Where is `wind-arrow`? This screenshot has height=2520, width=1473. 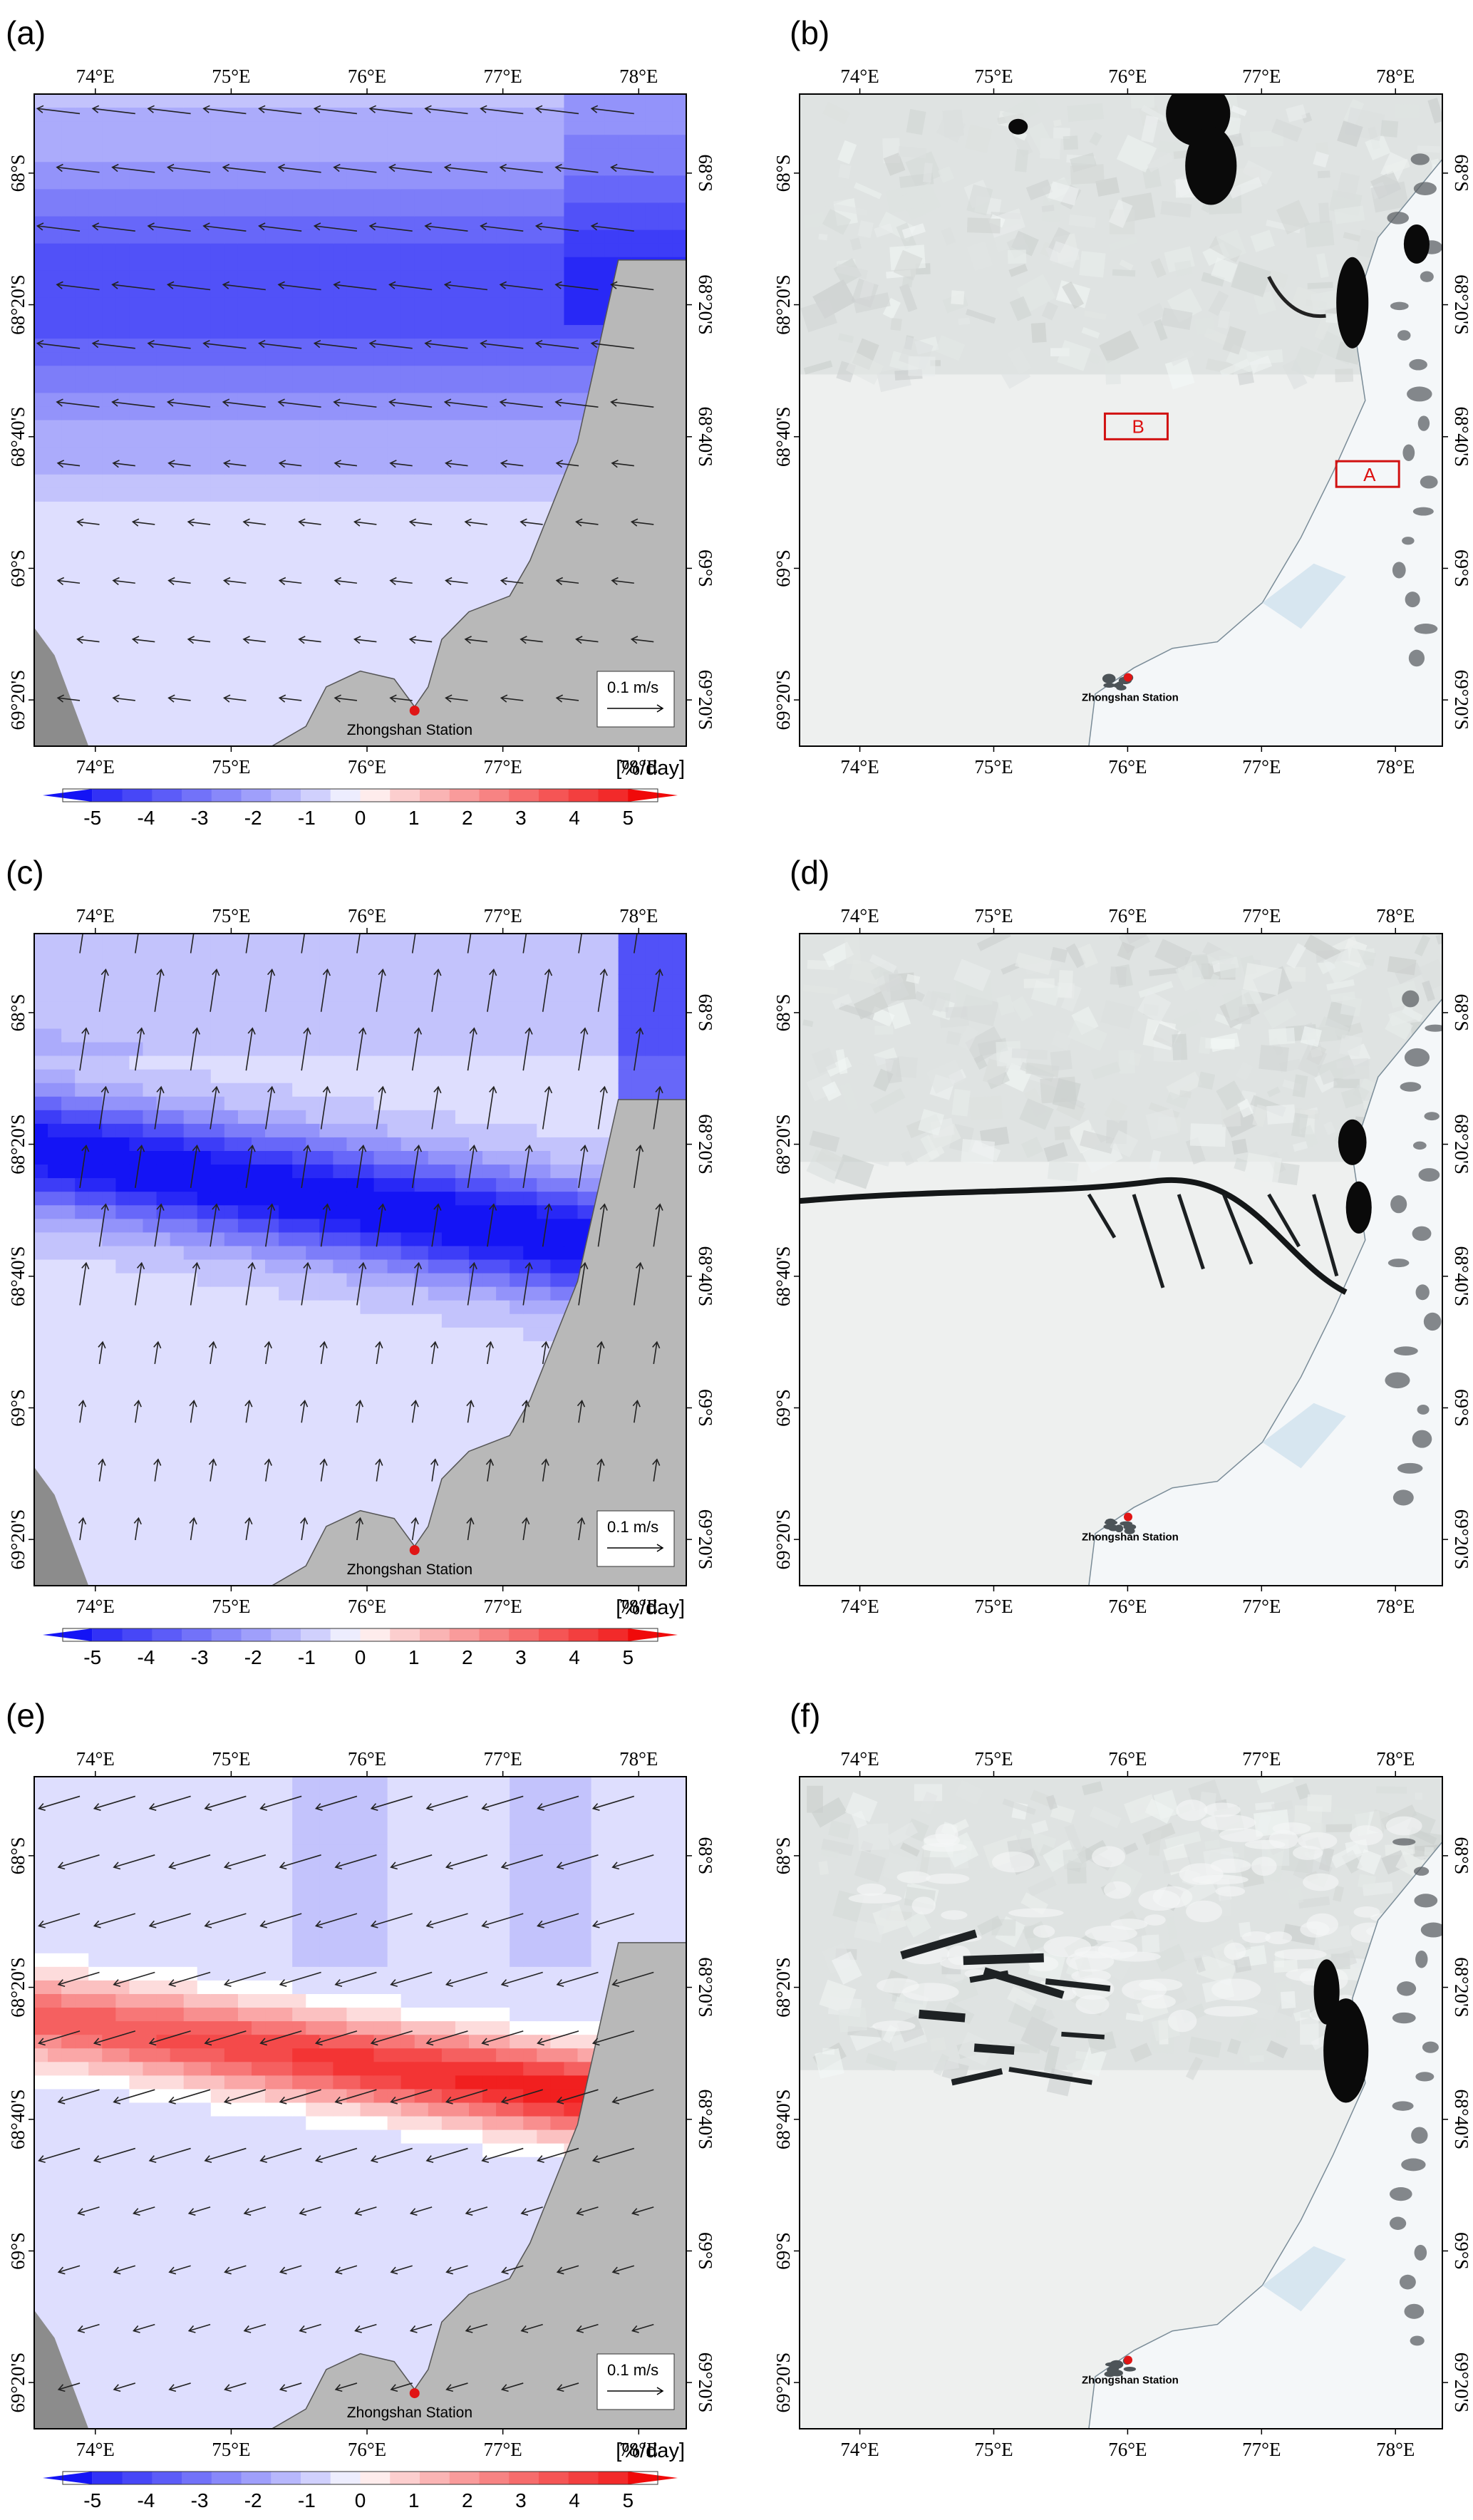
wind-arrow is located at coordinates (199, 641).